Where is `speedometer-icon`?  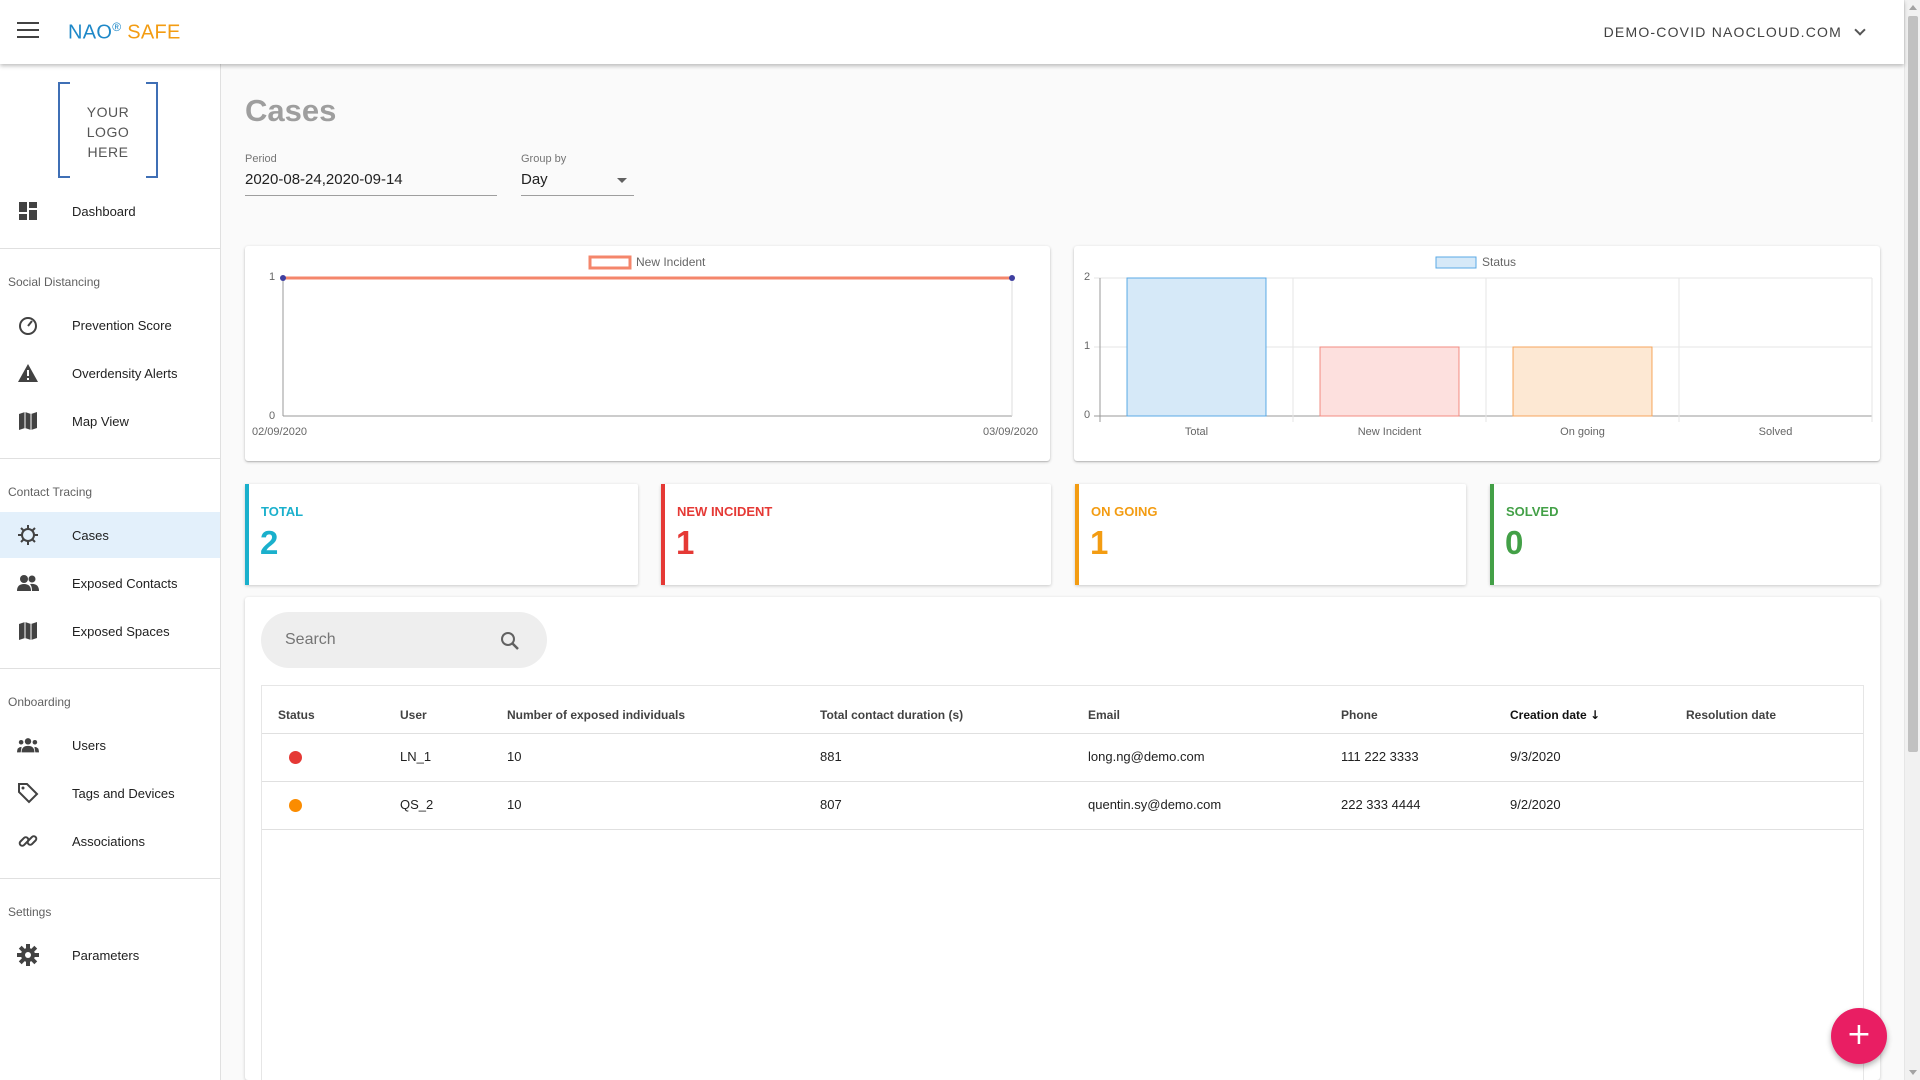
speedometer-icon is located at coordinates (28, 325).